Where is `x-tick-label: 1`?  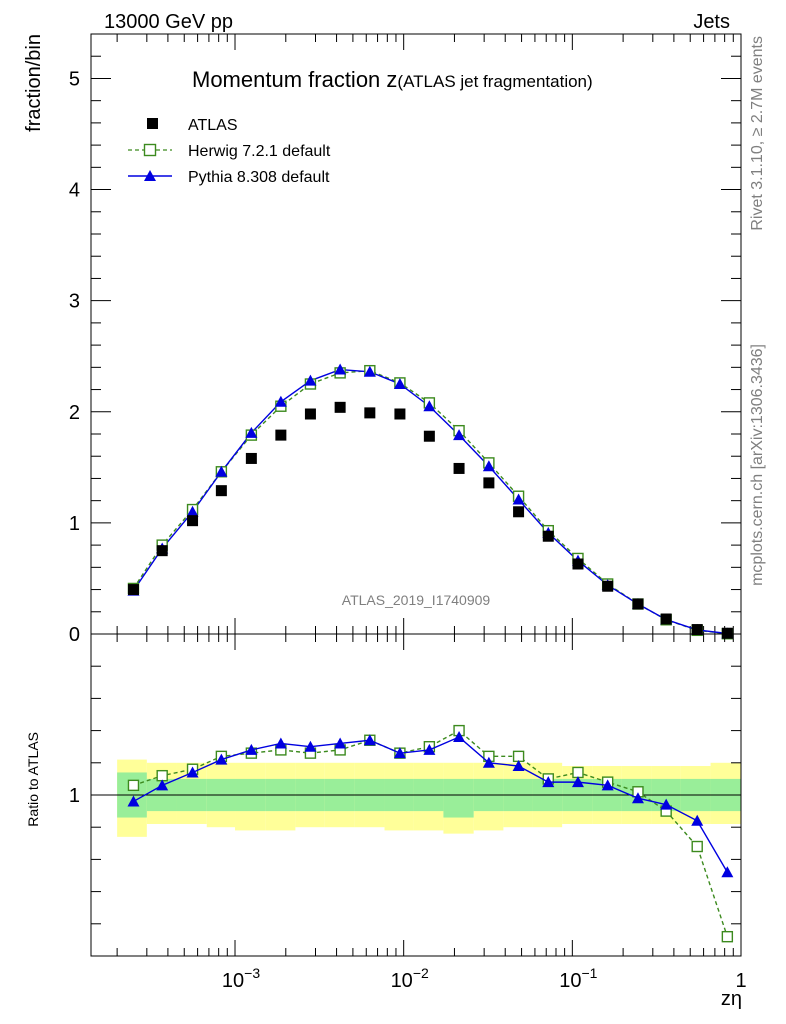 x-tick-label: 1 is located at coordinates (740, 981).